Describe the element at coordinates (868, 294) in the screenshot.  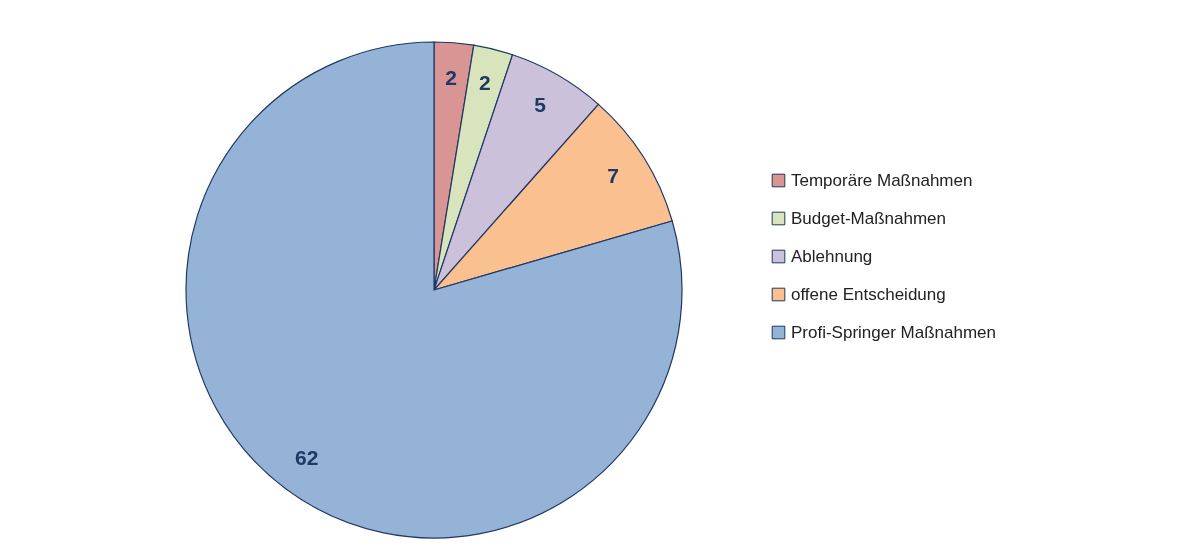
I see `legend-label: offene Entscheidung` at that location.